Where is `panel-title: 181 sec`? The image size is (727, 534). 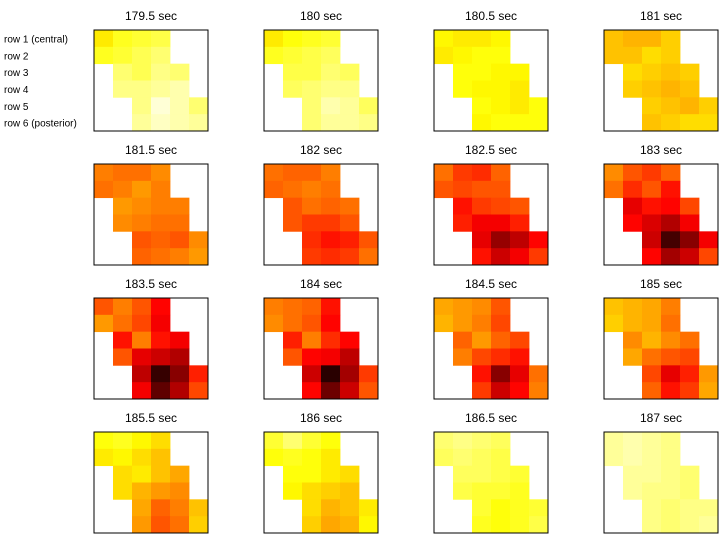
panel-title: 181 sec is located at coordinates (661, 16).